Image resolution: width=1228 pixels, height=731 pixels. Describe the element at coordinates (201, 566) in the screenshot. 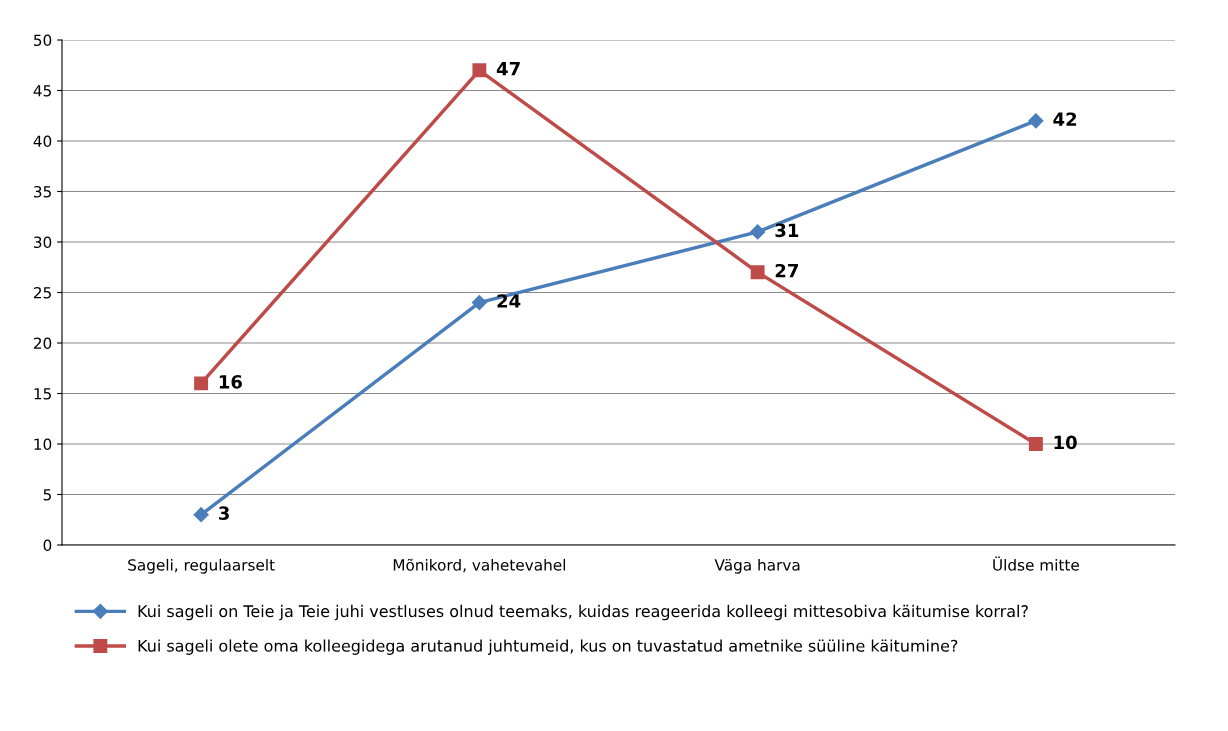

I see `x-tick-label: Sageli, regulaarselt` at that location.